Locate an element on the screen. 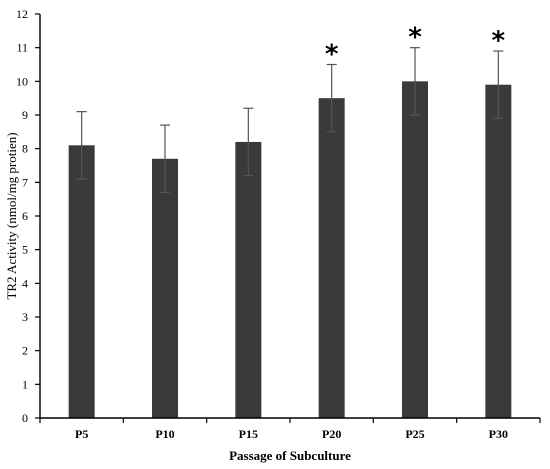 This screenshot has height=469, width=550. x-tick-label: P15 is located at coordinates (248, 434).